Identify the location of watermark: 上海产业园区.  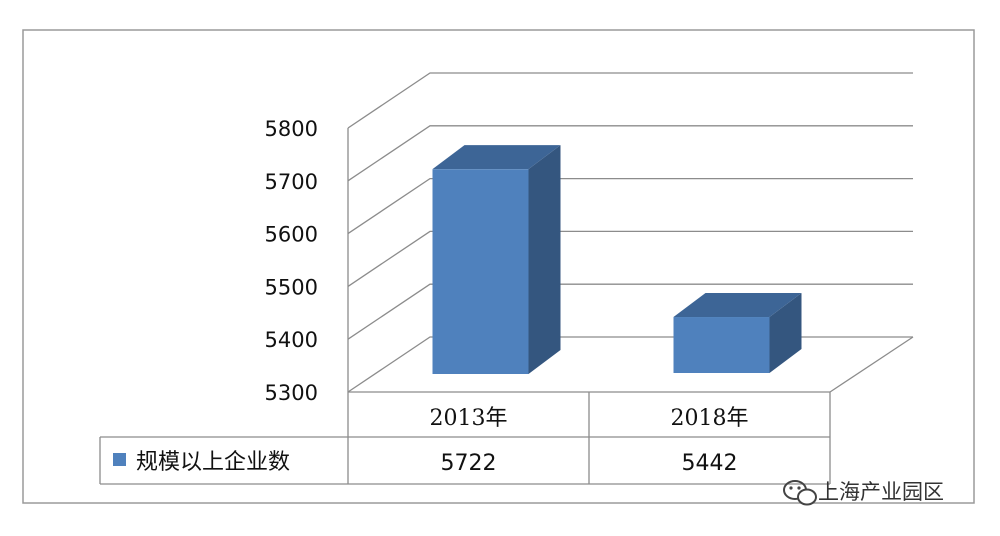
(863, 493).